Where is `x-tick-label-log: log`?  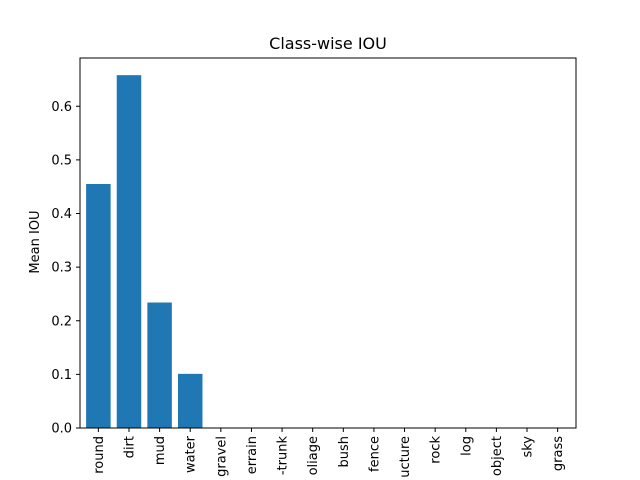
x-tick-label-log: log is located at coordinates (466, 446).